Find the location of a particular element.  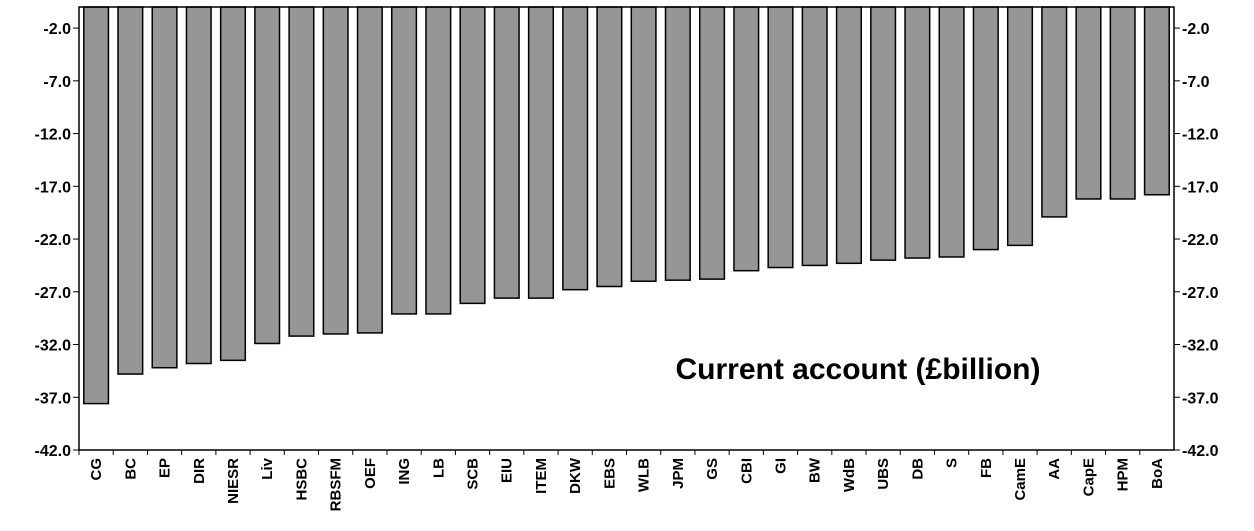

x-tick-label-jpm: JPM is located at coordinates (678, 473).